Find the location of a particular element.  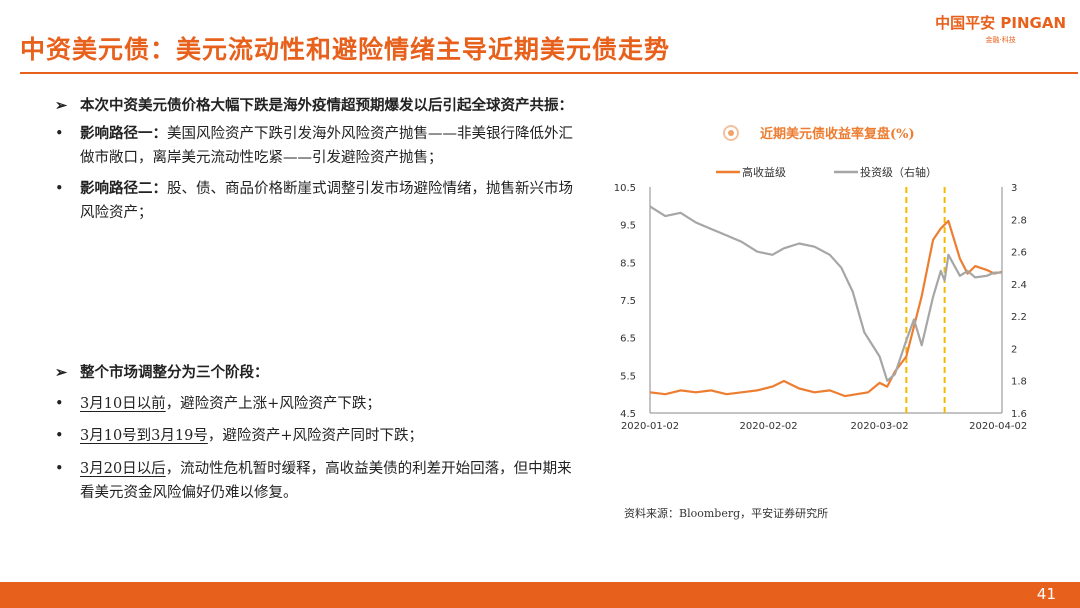

causes-heading-text: 本次中资美元债价格大幅下跌是海外疫情超预期爆发以后引起全球资产共振： is located at coordinates (326, 105).